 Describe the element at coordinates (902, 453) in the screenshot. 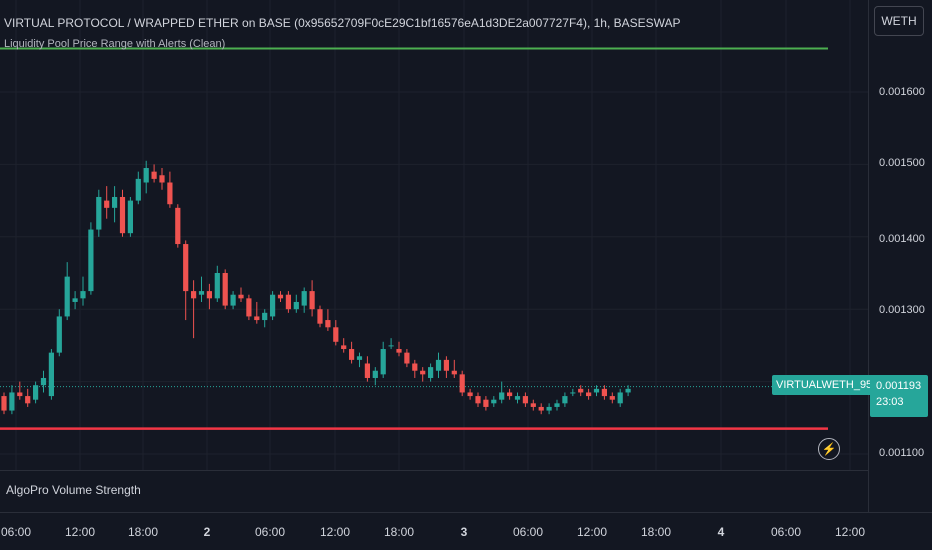

I see `price-label: 0.001100` at that location.